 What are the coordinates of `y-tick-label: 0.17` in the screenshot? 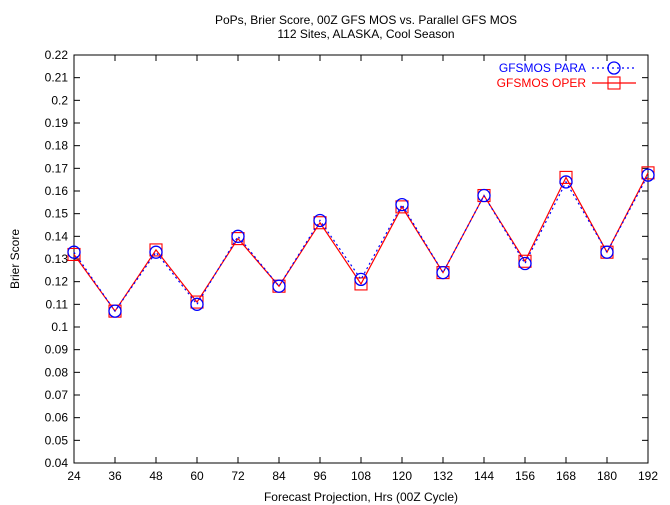 It's located at (57, 168).